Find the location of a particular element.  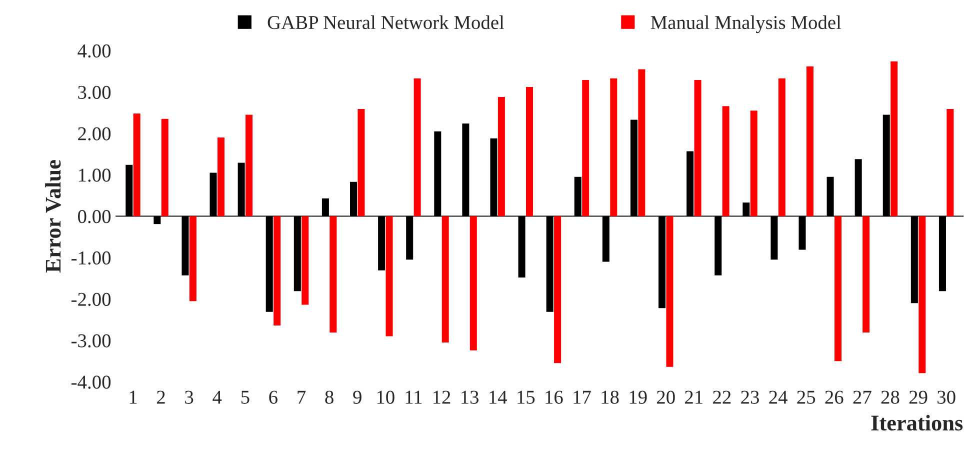

x-tick-label: 16 is located at coordinates (554, 397).